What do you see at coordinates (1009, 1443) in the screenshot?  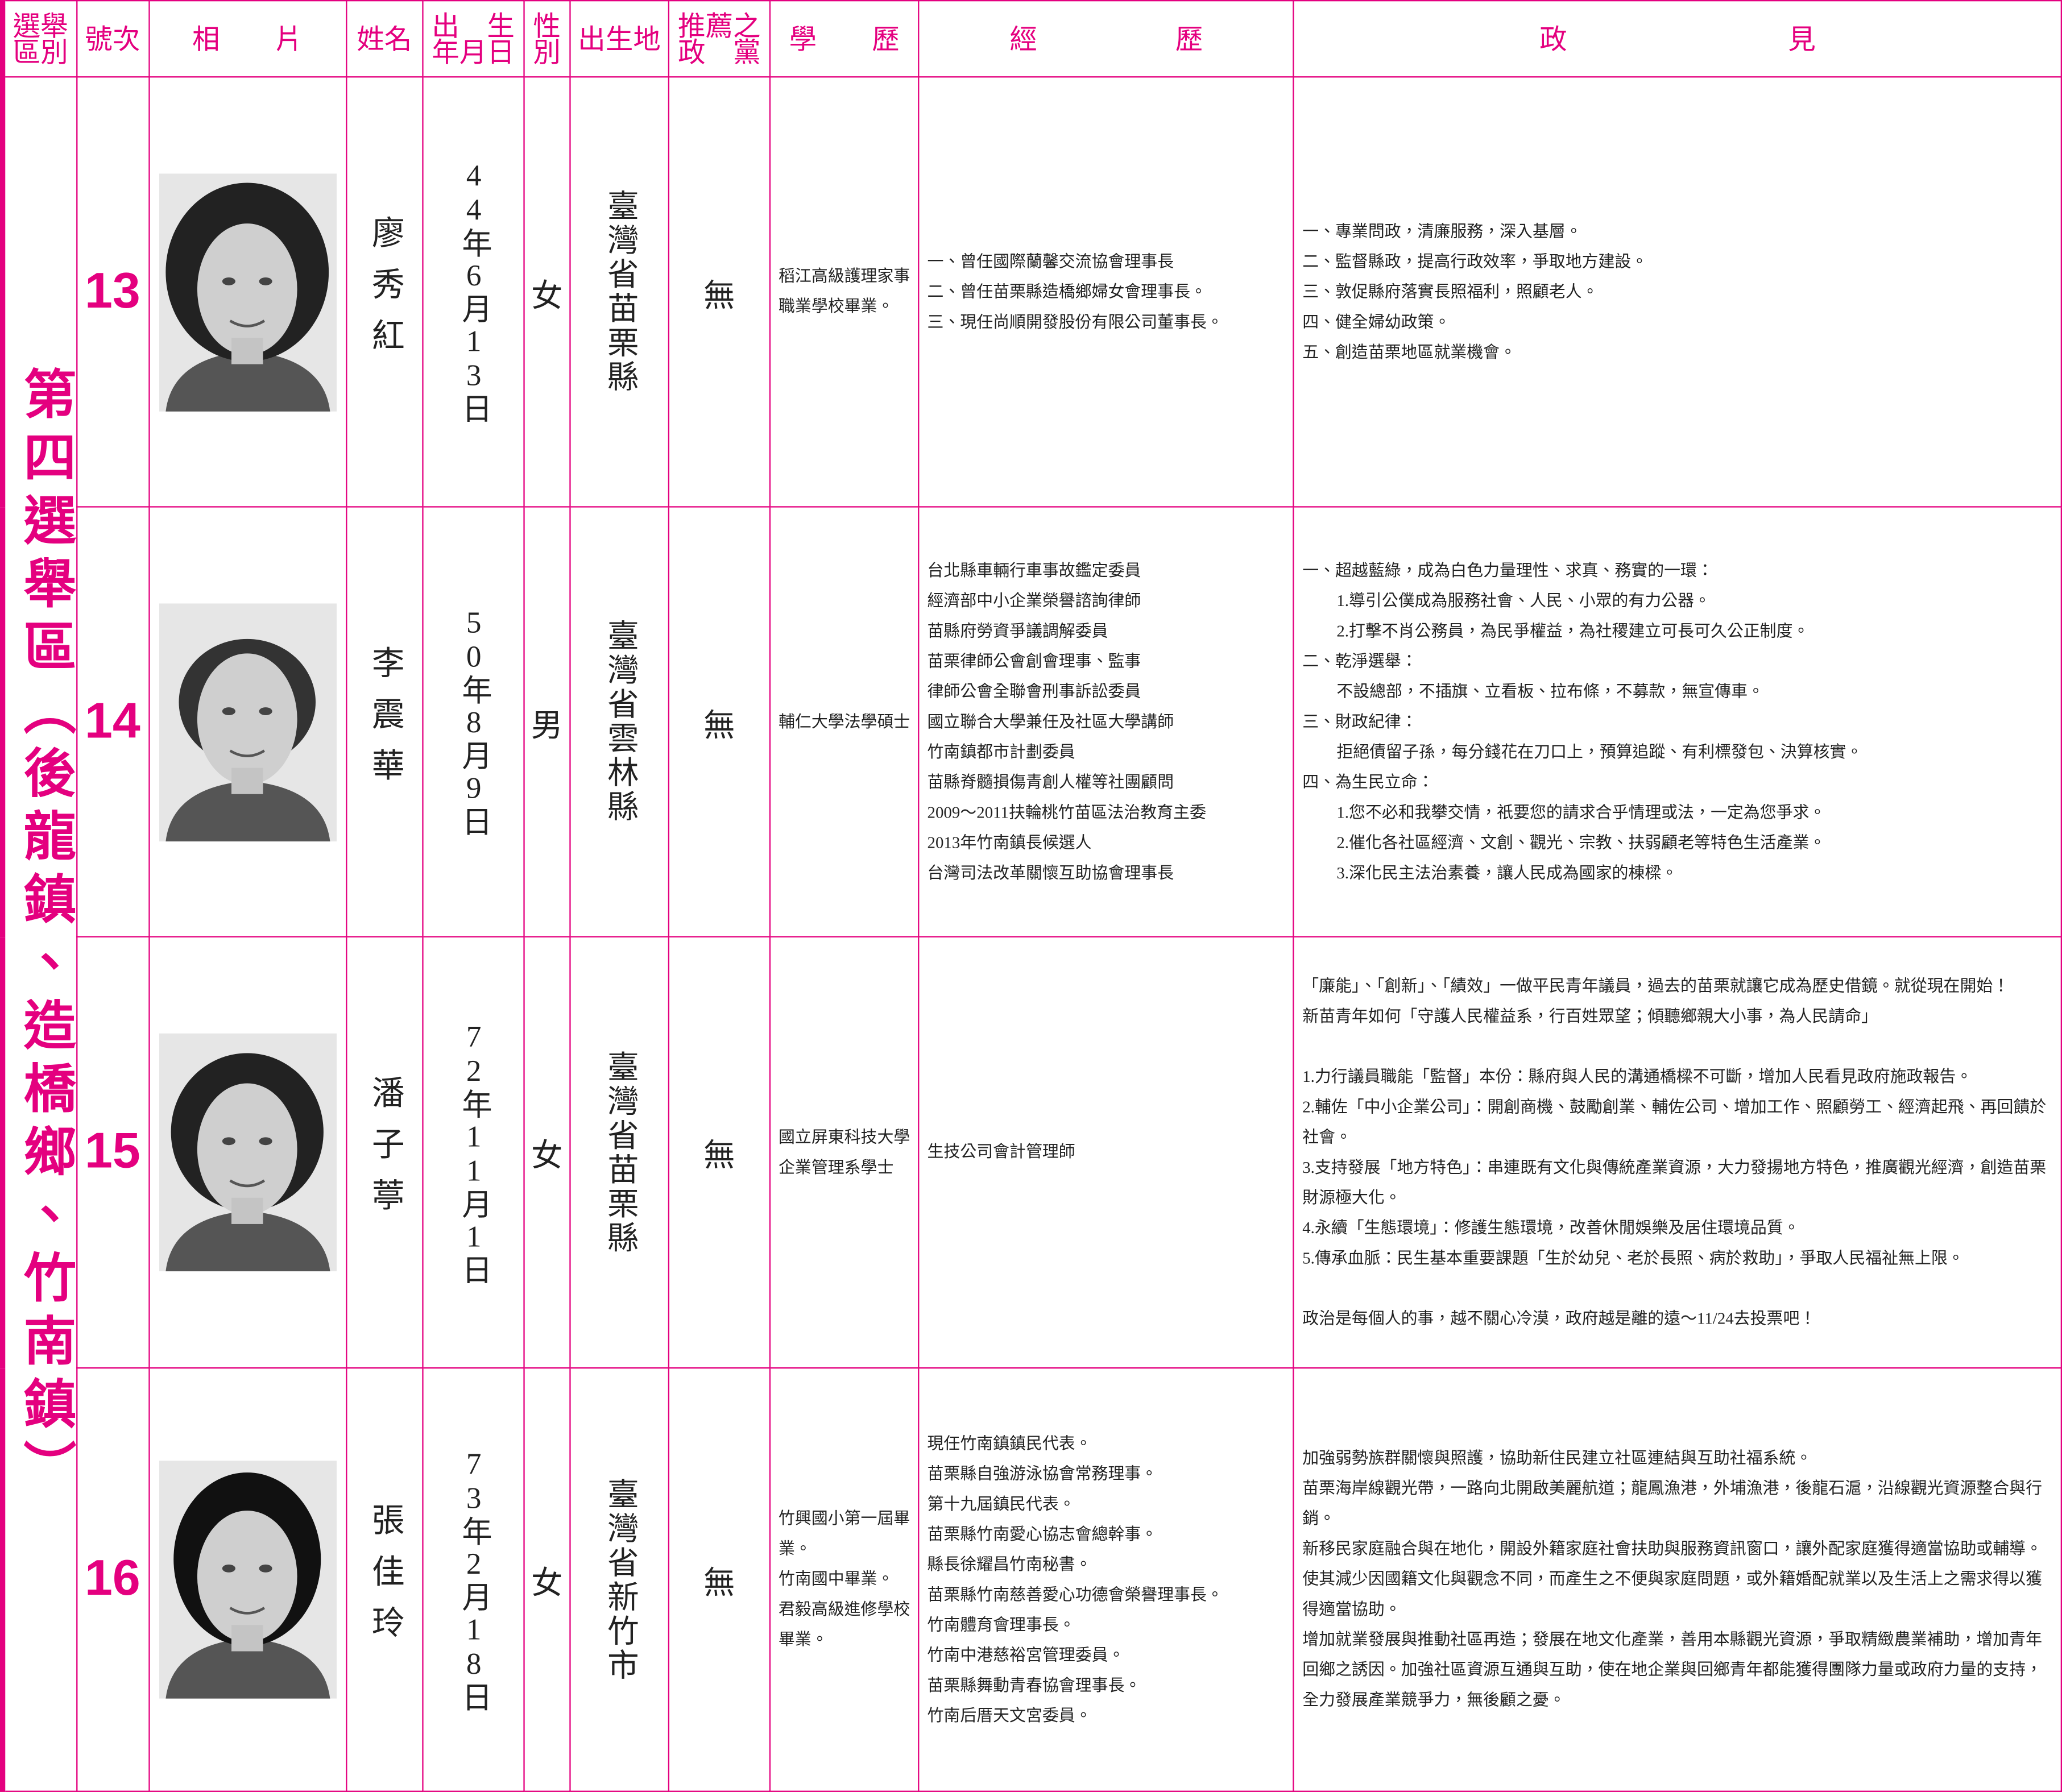 I see `experience-line: 現任竹南鎮鎮民代表。` at bounding box center [1009, 1443].